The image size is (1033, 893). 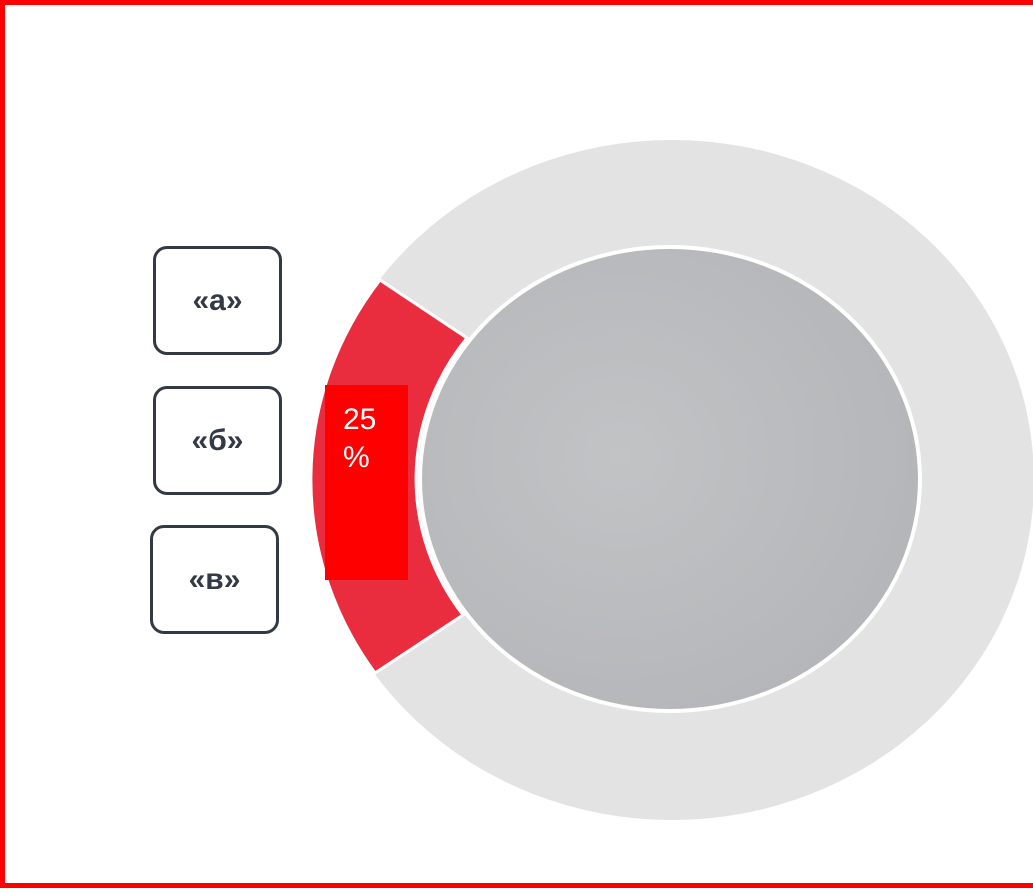 I want to click on segment-label: 25 %, so click(x=366, y=482).